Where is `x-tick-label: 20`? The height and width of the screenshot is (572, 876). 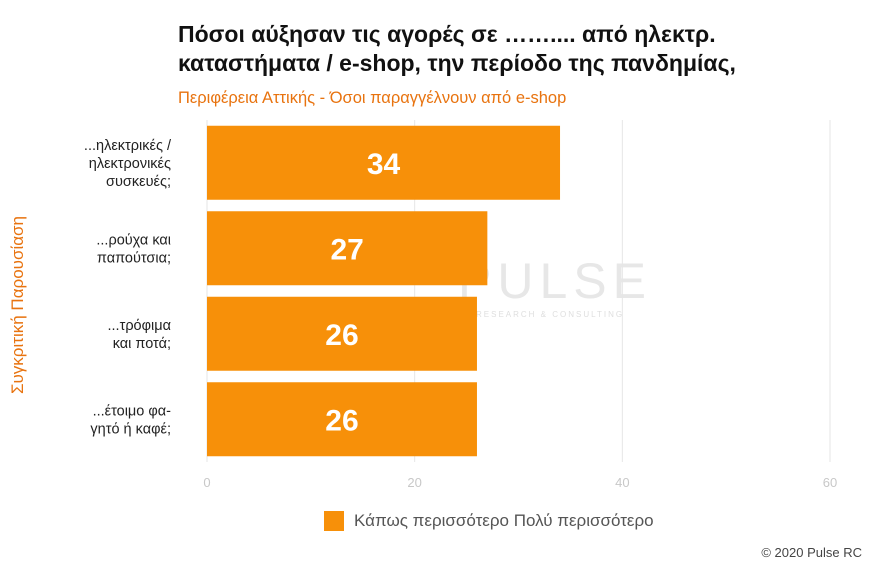 x-tick-label: 20 is located at coordinates (414, 482).